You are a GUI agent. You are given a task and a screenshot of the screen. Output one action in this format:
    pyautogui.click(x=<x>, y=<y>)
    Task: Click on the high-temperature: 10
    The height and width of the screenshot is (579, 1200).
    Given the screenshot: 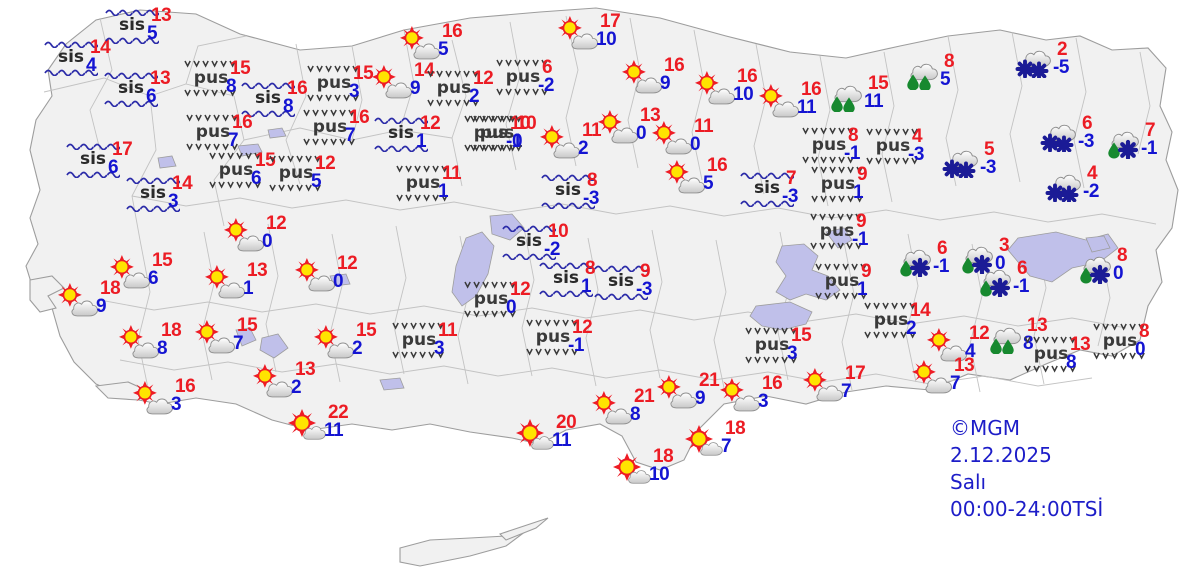 What is the action you would take?
    pyautogui.click(x=558, y=231)
    